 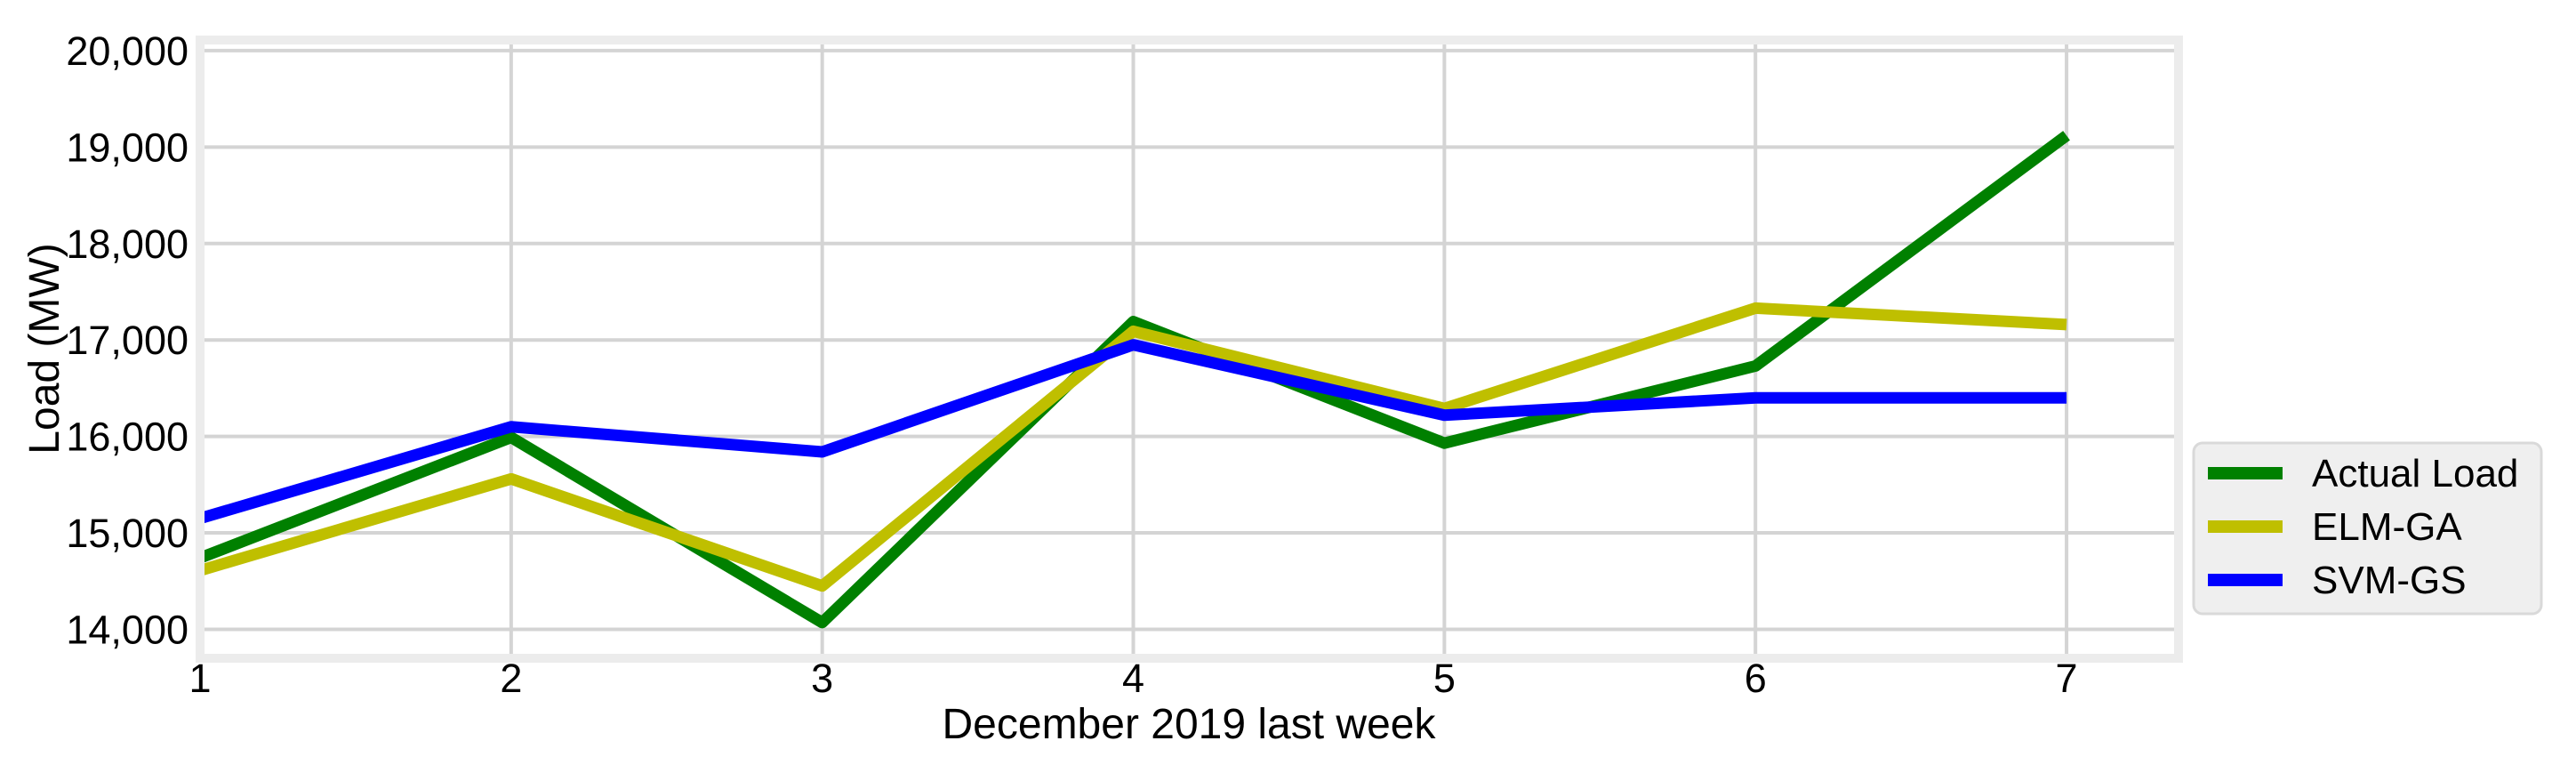 I want to click on legend-label-actual-load: Actual Load, so click(x=2415, y=473).